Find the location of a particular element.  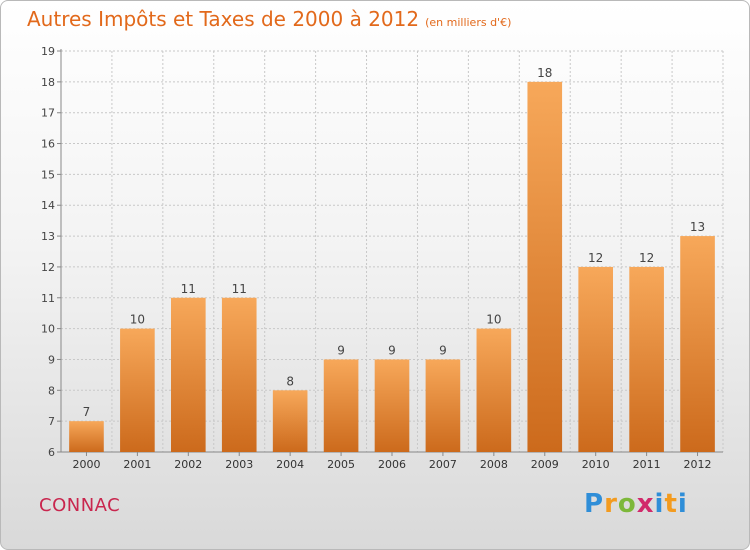

x-tick-label: 2002 is located at coordinates (188, 464).